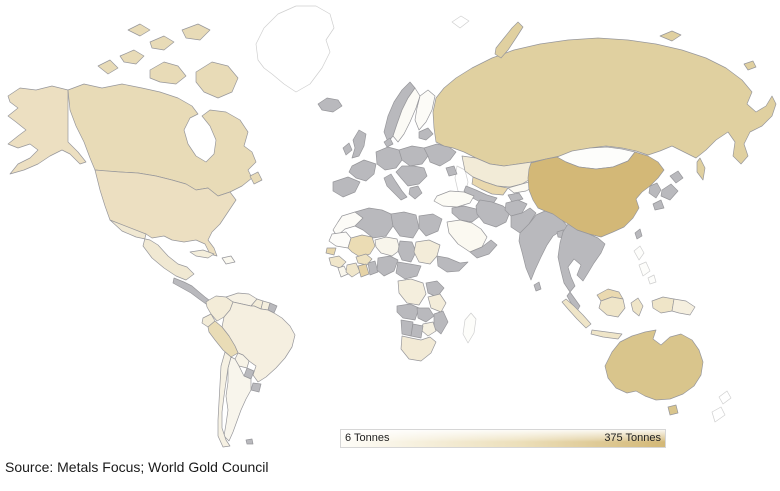 This screenshot has width=780, height=491. What do you see at coordinates (373, 268) in the screenshot?
I see `region-togo-benin` at bounding box center [373, 268].